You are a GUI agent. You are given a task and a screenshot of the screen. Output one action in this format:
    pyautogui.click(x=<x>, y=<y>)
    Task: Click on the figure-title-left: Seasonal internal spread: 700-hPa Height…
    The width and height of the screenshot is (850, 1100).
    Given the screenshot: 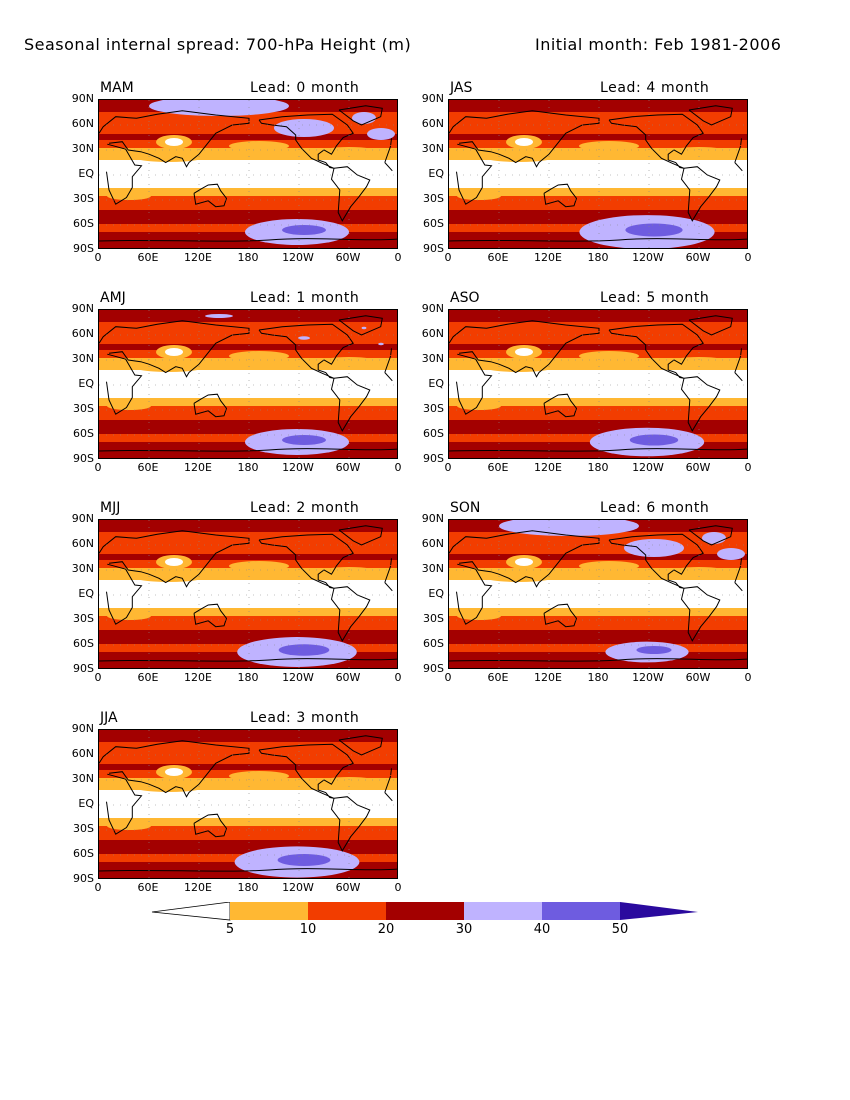 What is the action you would take?
    pyautogui.click(x=218, y=44)
    